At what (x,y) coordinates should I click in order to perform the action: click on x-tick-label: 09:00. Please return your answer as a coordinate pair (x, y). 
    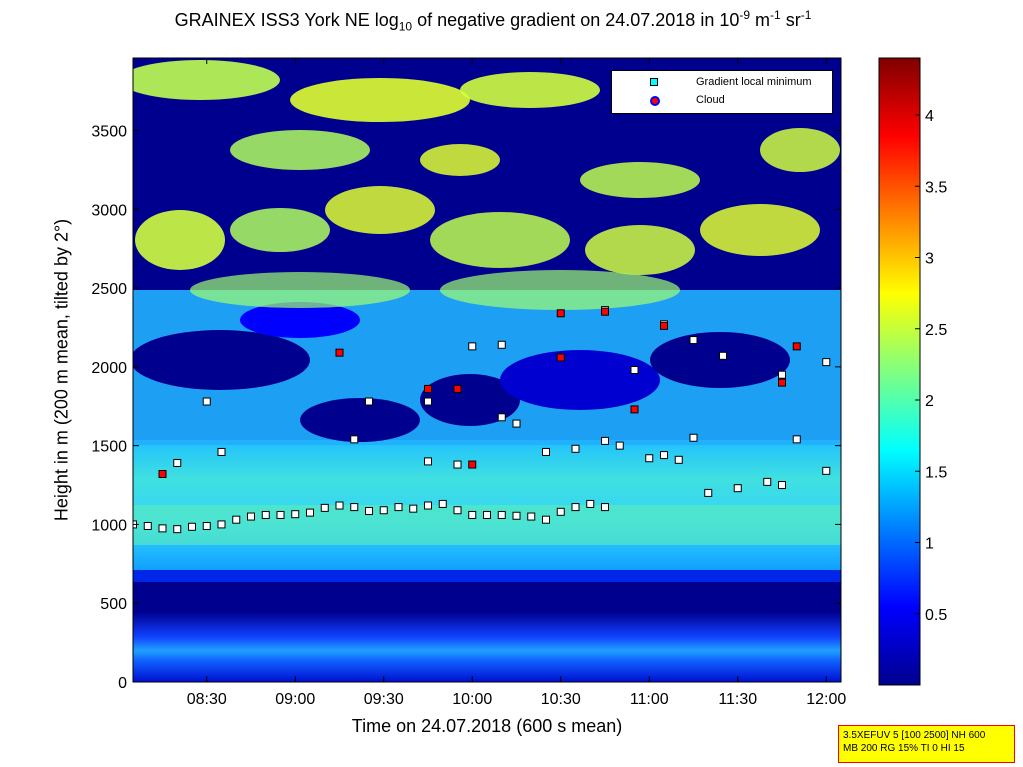
    Looking at the image, I should click on (295, 699).